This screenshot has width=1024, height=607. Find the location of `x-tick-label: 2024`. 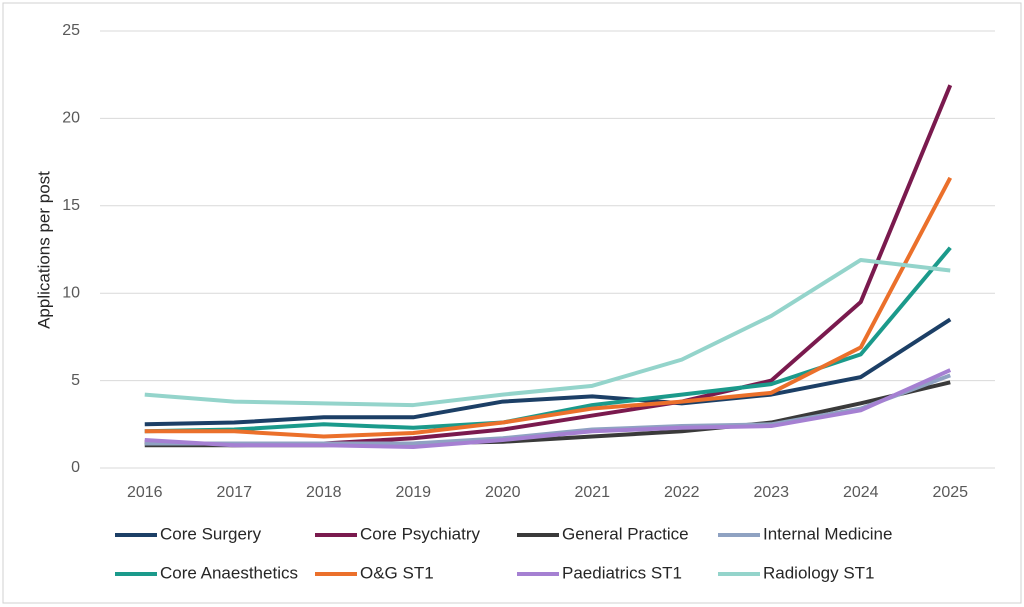

x-tick-label: 2024 is located at coordinates (861, 492).